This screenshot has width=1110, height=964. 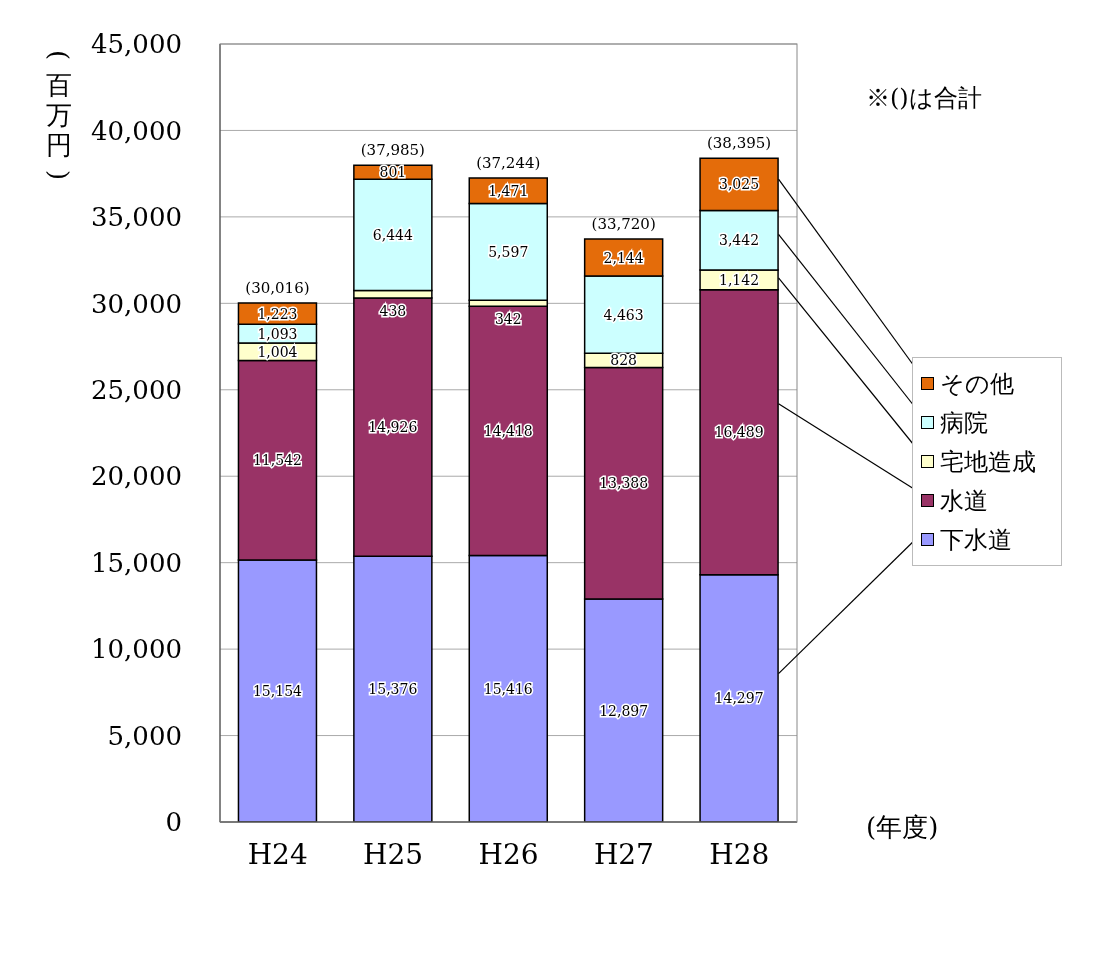 I want to click on data-label: 3,025, so click(x=739, y=184).